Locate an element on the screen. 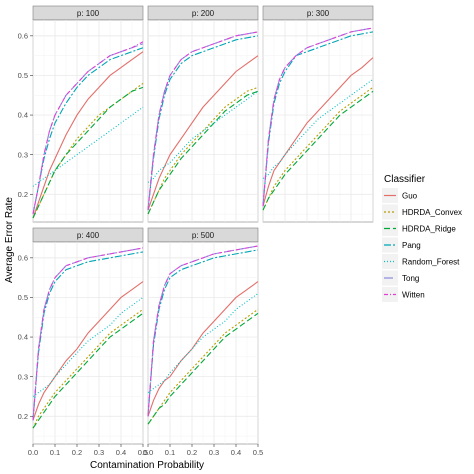 This screenshot has width=474, height=474. x-axis-title: Contamination Probability is located at coordinates (147, 465).